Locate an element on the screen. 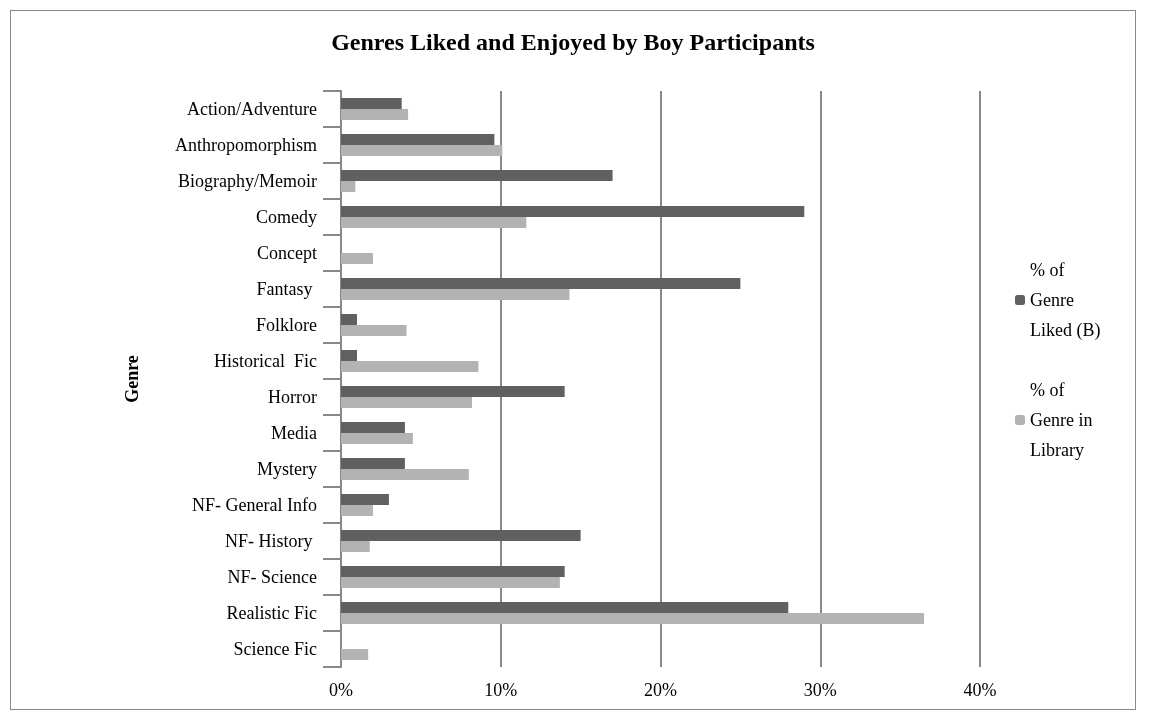 The image size is (1149, 723). y-tick-label: Action/Adventure is located at coordinates (252, 109).